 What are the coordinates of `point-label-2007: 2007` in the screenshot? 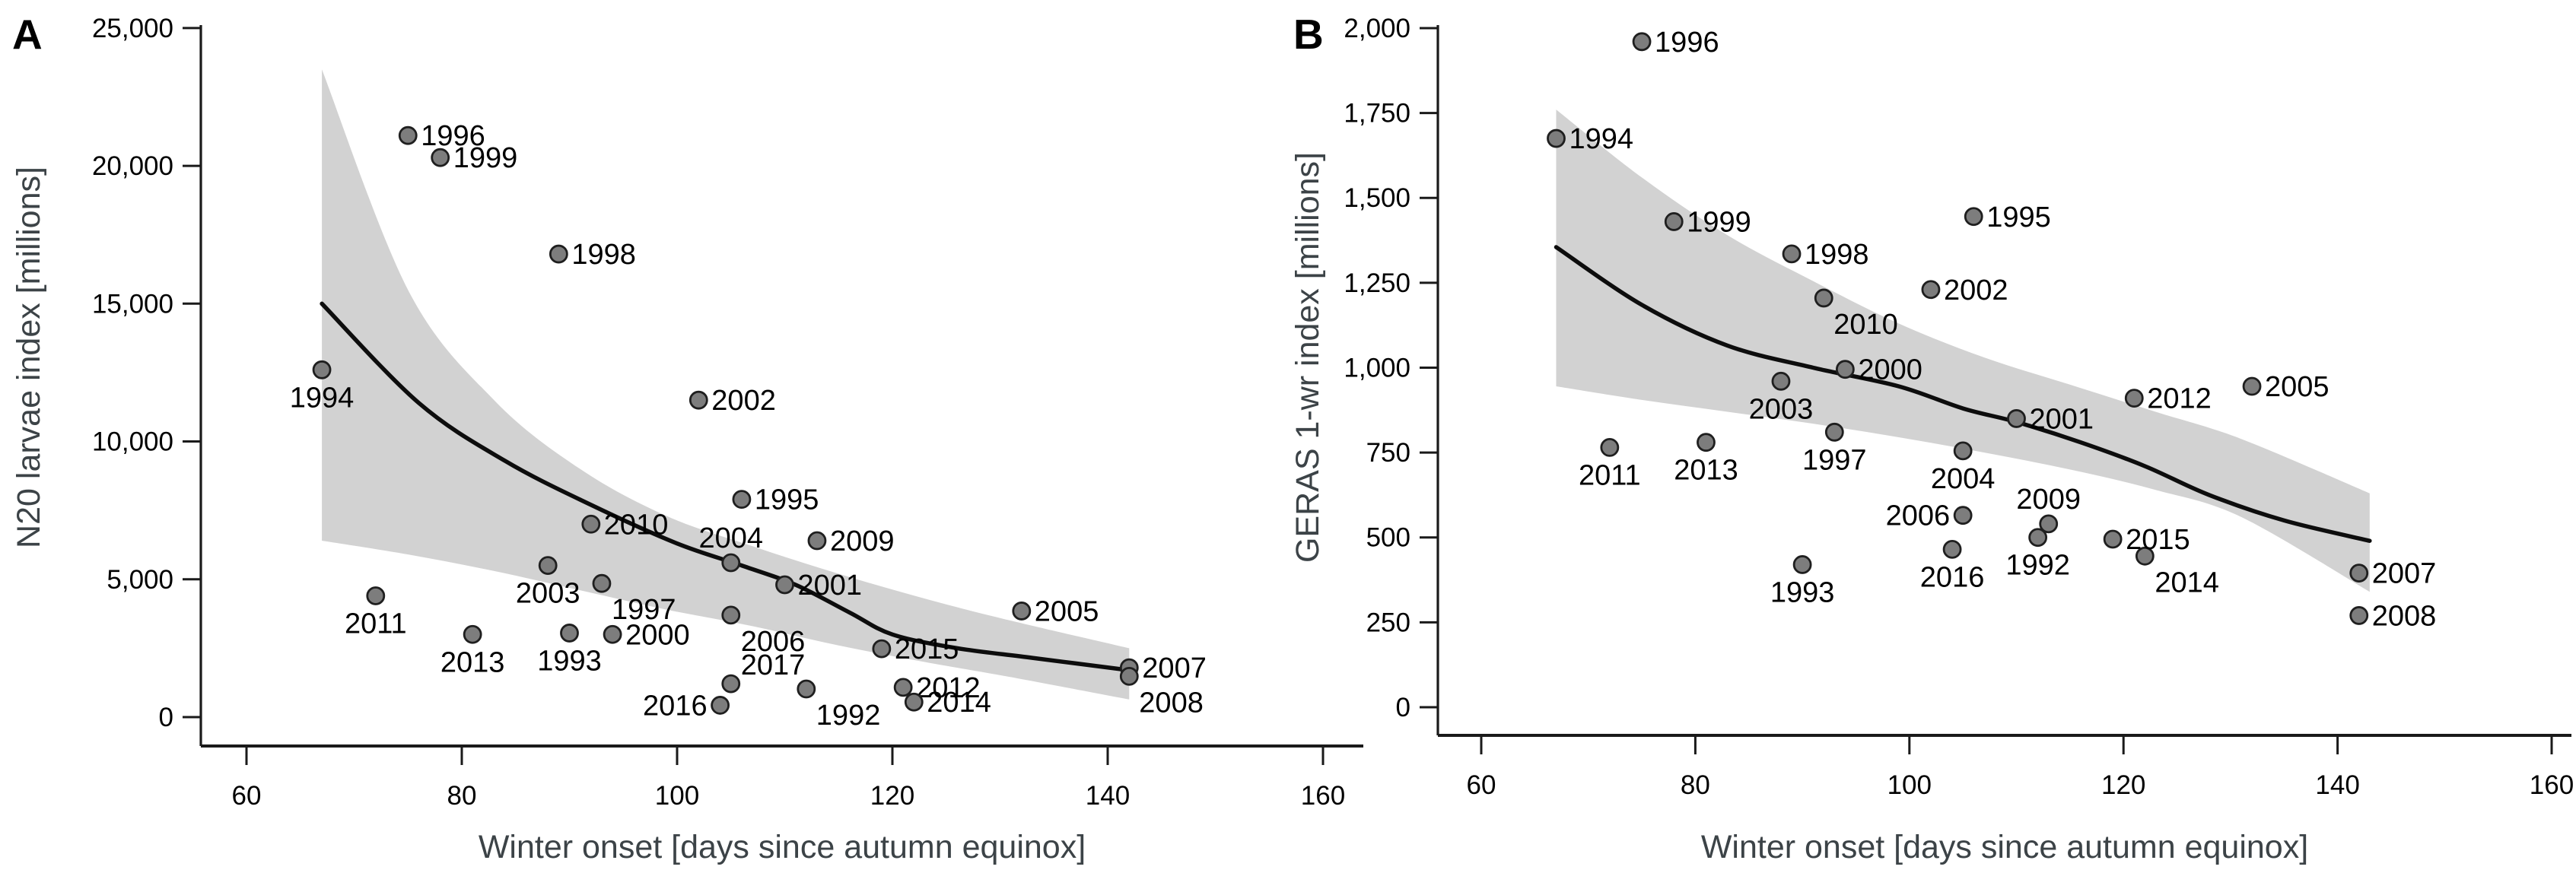 It's located at (1175, 668).